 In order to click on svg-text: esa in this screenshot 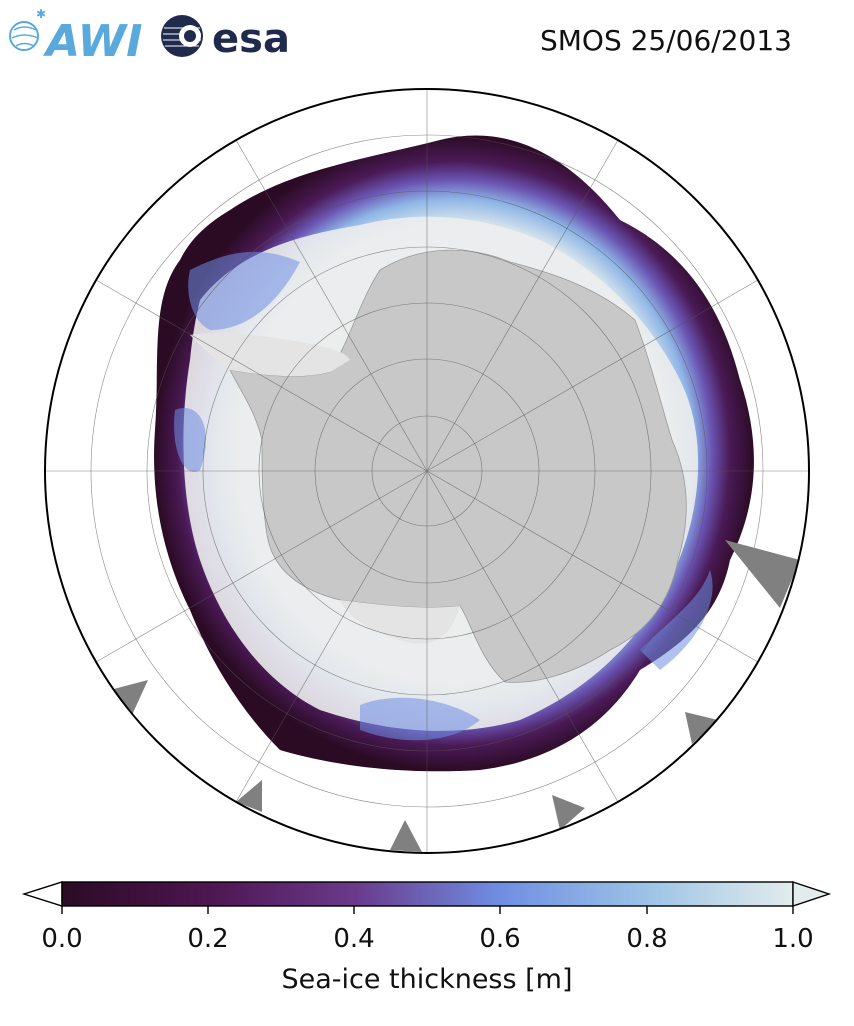, I will do `click(251, 39)`.